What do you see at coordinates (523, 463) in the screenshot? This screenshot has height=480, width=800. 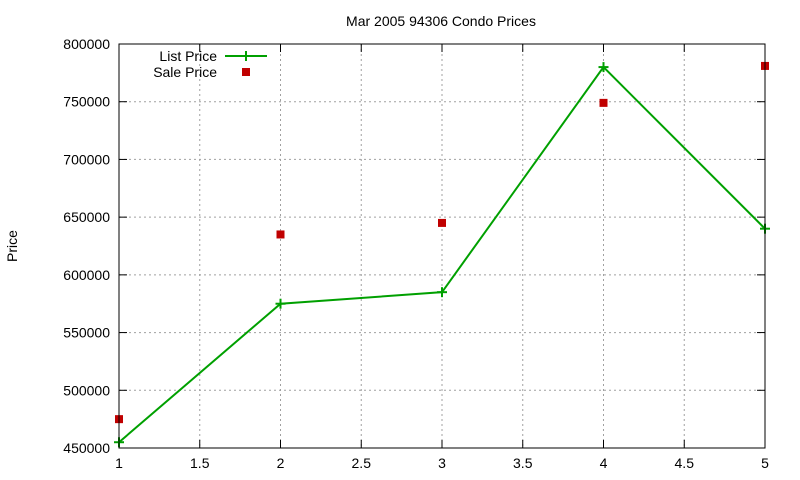 I see `x-tick-label: 3.5` at bounding box center [523, 463].